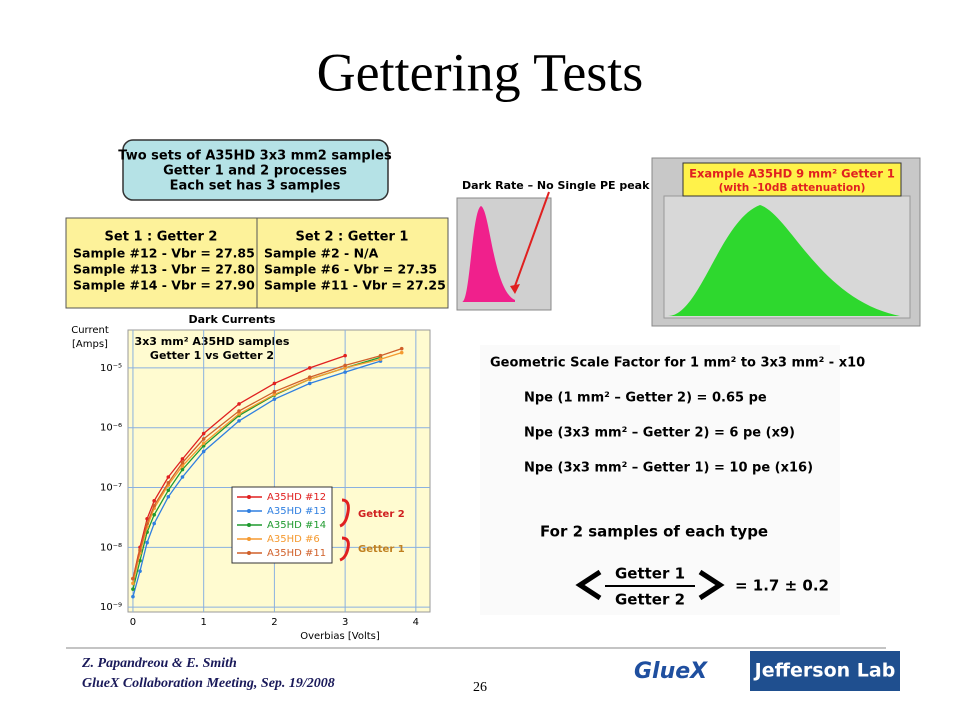 The height and width of the screenshot is (724, 960). I want to click on x-tick-label: 0, so click(133, 622).